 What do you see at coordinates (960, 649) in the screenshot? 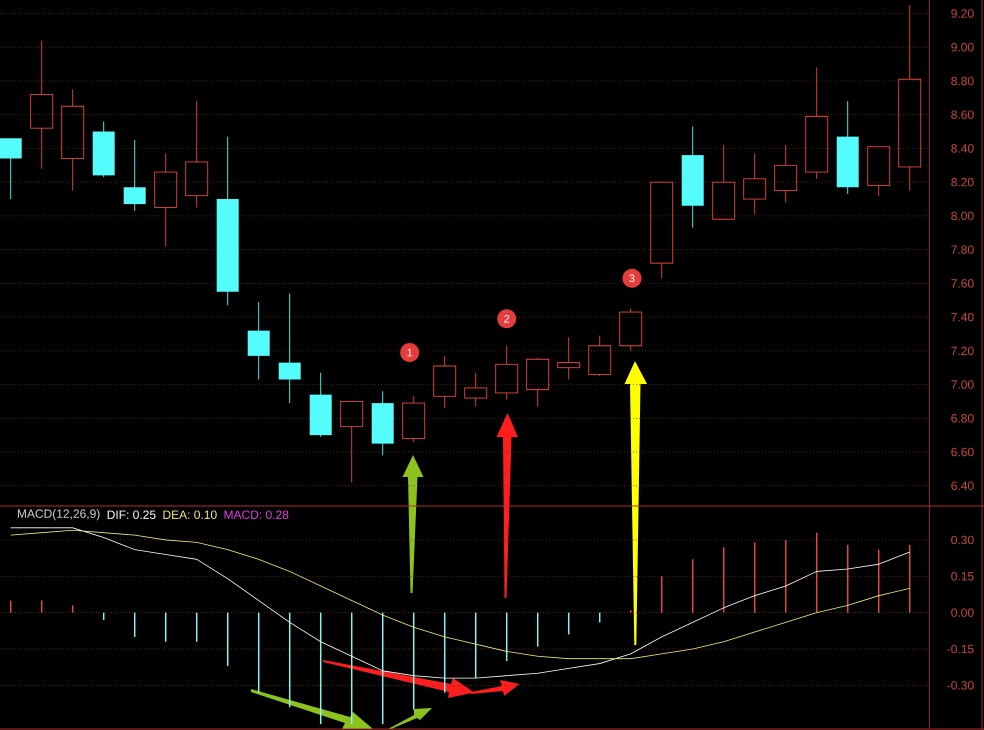
I see `y-tick-label: -0.15` at bounding box center [960, 649].